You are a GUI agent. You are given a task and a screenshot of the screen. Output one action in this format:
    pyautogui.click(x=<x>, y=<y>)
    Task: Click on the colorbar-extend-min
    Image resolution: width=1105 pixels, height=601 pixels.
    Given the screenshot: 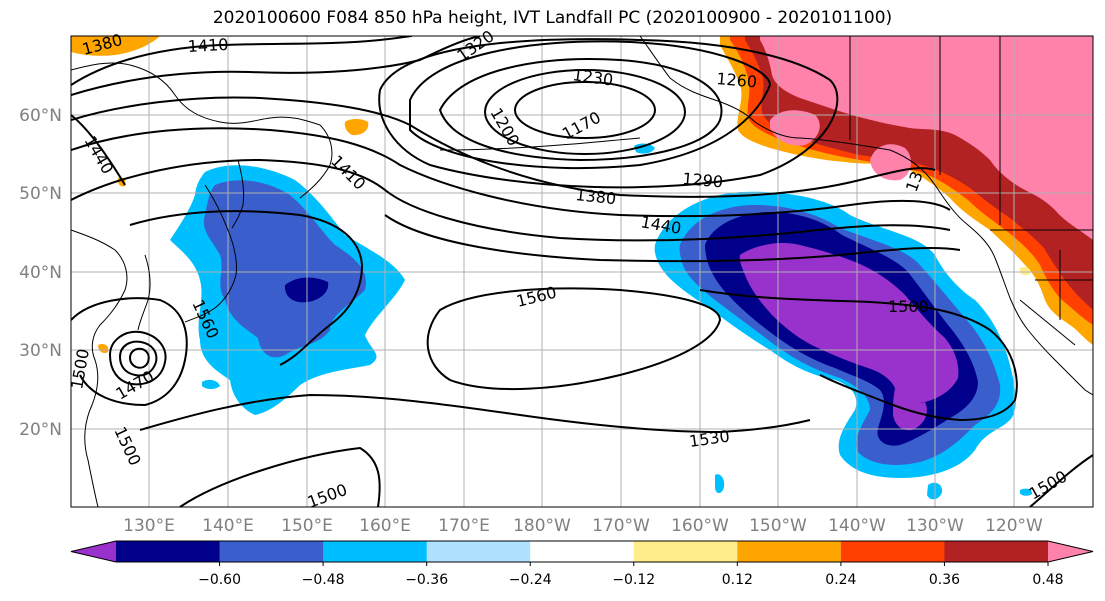 What is the action you would take?
    pyautogui.click(x=93, y=551)
    